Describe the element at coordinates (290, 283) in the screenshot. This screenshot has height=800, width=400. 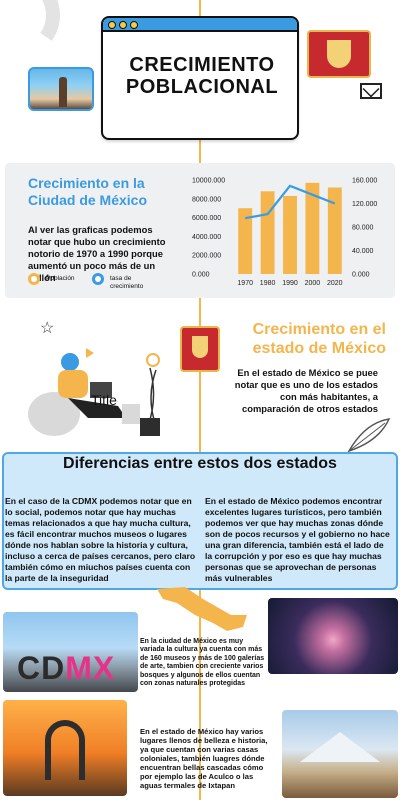
I see `x-axis-tick-label: 1990` at that location.